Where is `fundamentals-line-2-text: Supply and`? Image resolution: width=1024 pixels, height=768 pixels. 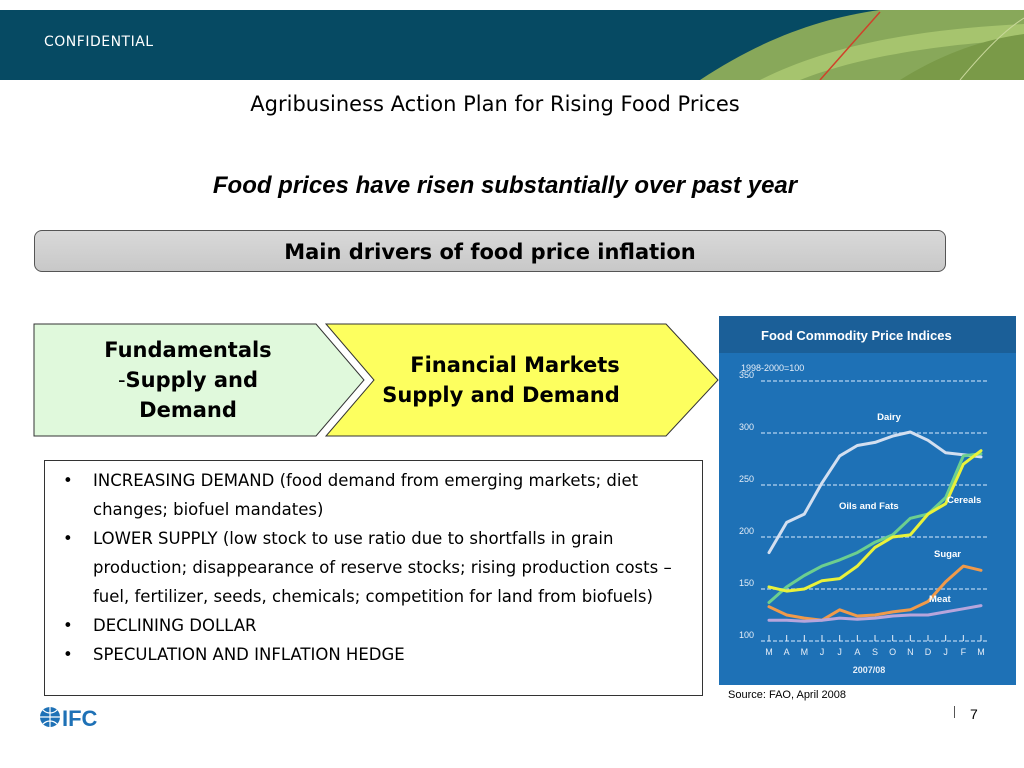 fundamentals-line-2-text: Supply and is located at coordinates (192, 380).